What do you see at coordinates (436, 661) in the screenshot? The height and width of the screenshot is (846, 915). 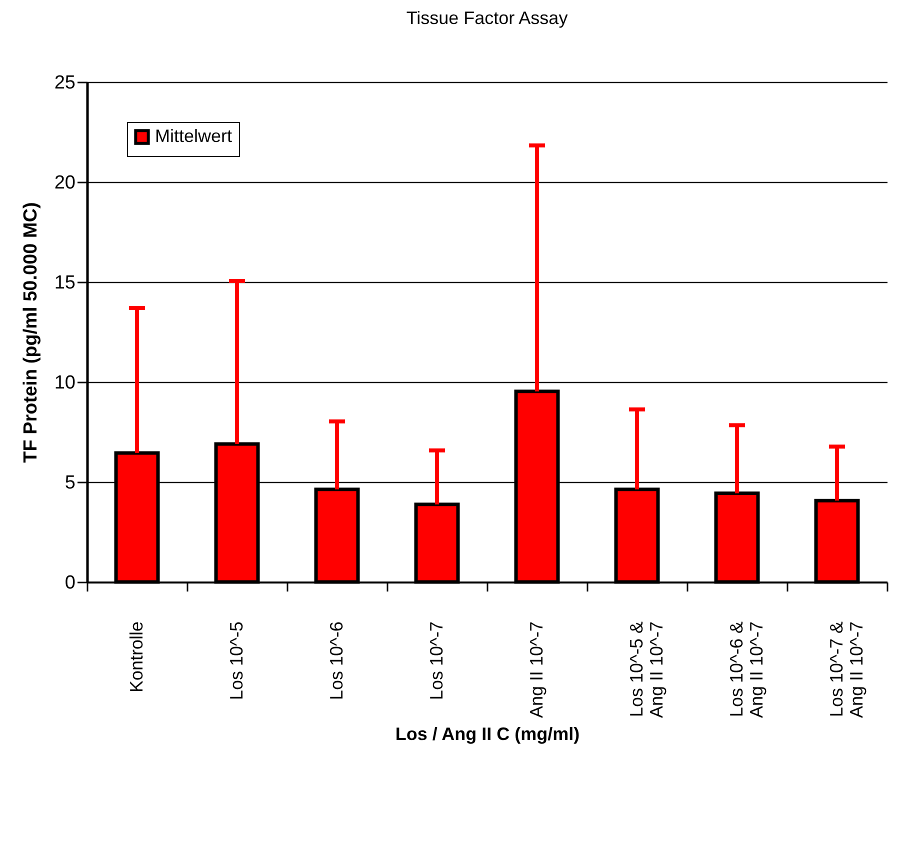 I see `x-tick-label: Los 10^-7` at bounding box center [436, 661].